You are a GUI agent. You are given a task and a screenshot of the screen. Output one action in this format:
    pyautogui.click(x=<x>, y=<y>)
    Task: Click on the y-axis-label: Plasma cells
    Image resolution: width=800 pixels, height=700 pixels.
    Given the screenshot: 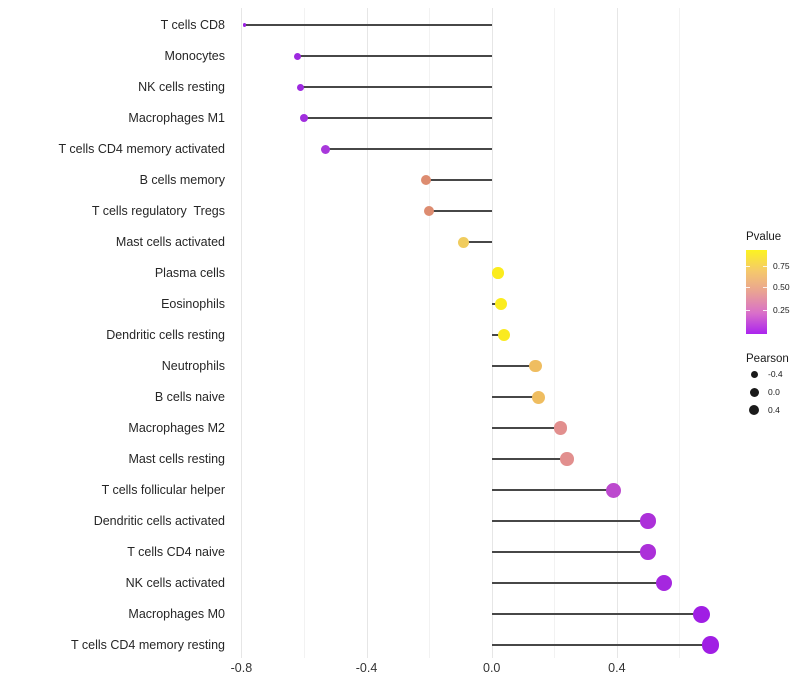 What is the action you would take?
    pyautogui.click(x=189, y=273)
    